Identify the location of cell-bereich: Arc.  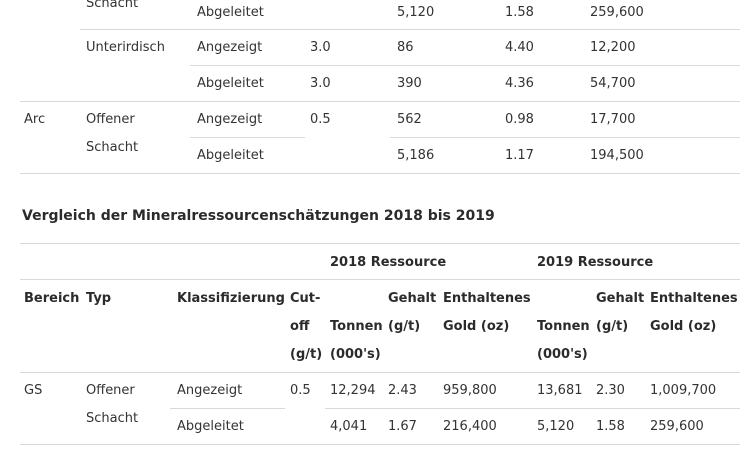
(35, 119).